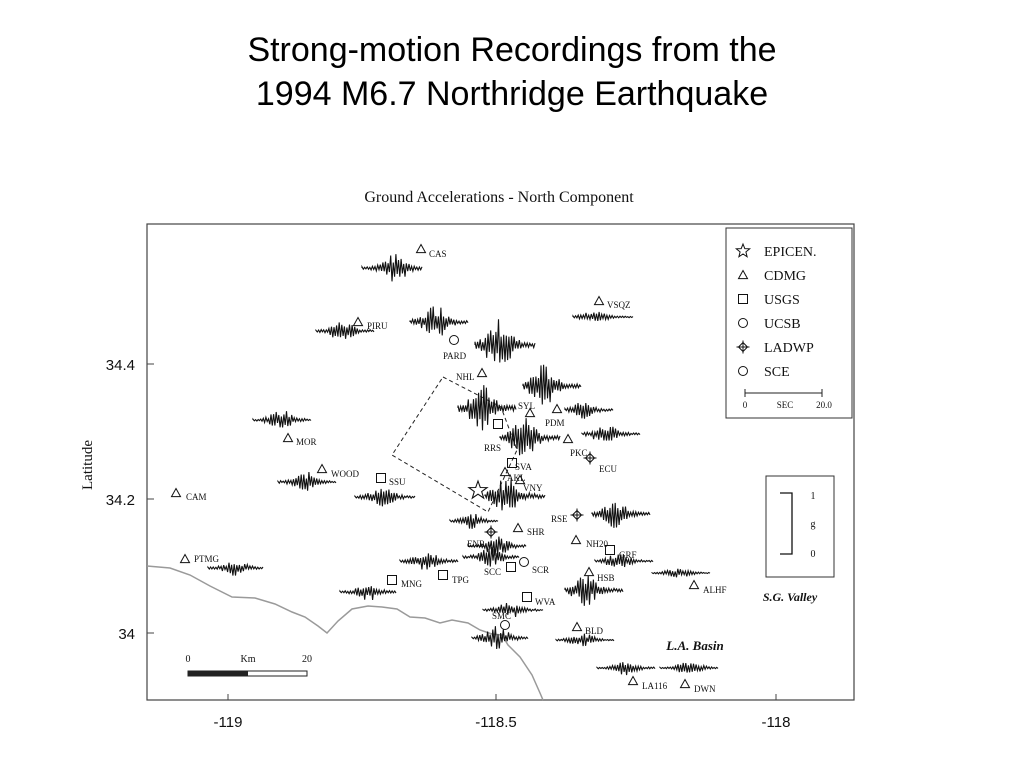 Image resolution: width=1024 pixels, height=768 pixels. I want to click on legend-item-sce: SCE, so click(764, 372).